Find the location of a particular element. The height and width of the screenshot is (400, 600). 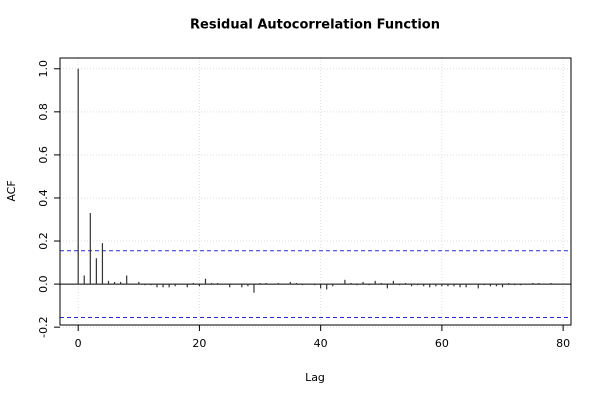

y-tick-label: 0.4 is located at coordinates (43, 198).